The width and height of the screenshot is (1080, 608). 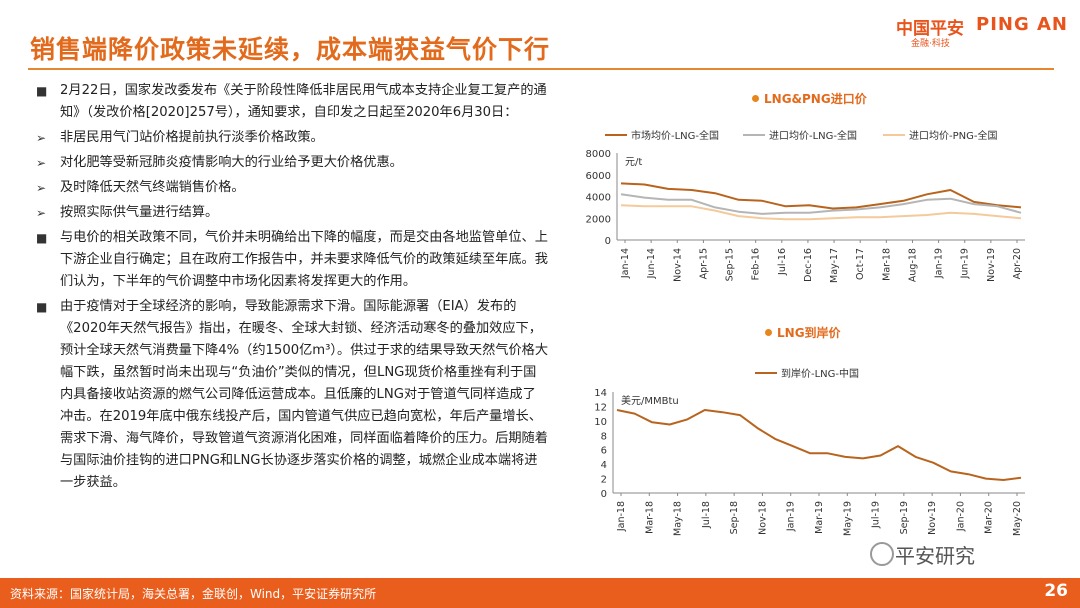 What do you see at coordinates (960, 516) in the screenshot?
I see `x-tick-label: Jan-20` at bounding box center [960, 516].